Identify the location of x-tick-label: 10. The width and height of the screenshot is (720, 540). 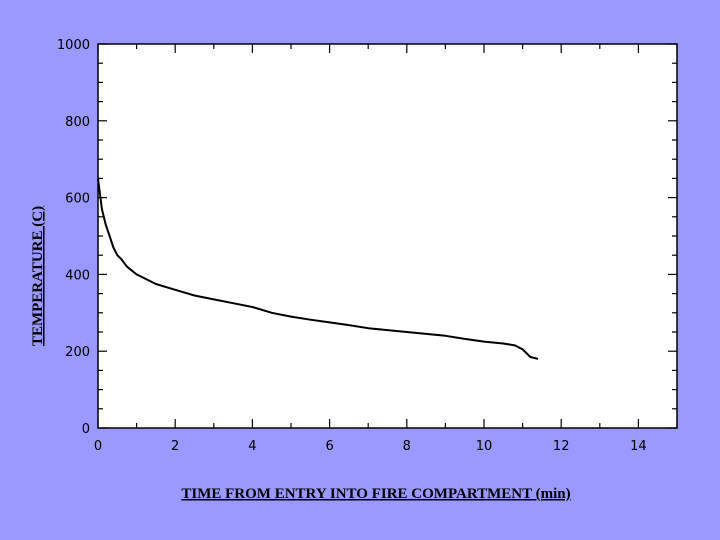
(484, 446).